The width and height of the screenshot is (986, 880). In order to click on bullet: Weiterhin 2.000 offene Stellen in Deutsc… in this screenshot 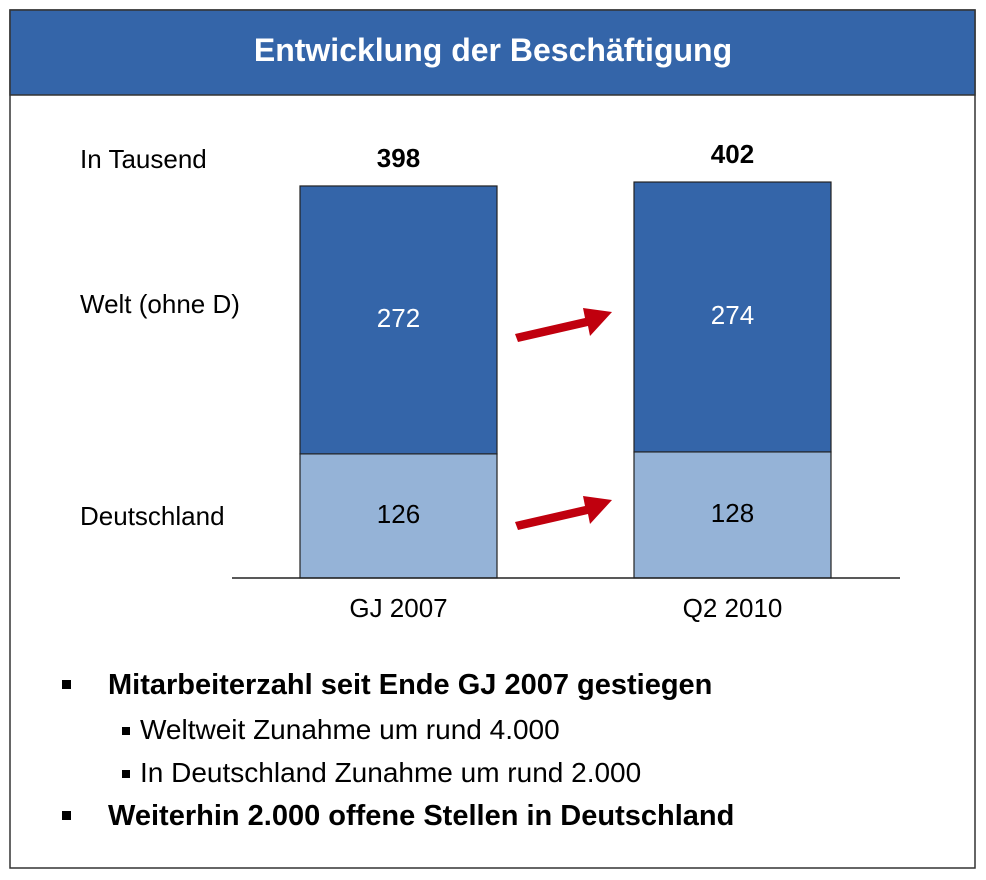, I will do `click(421, 816)`.